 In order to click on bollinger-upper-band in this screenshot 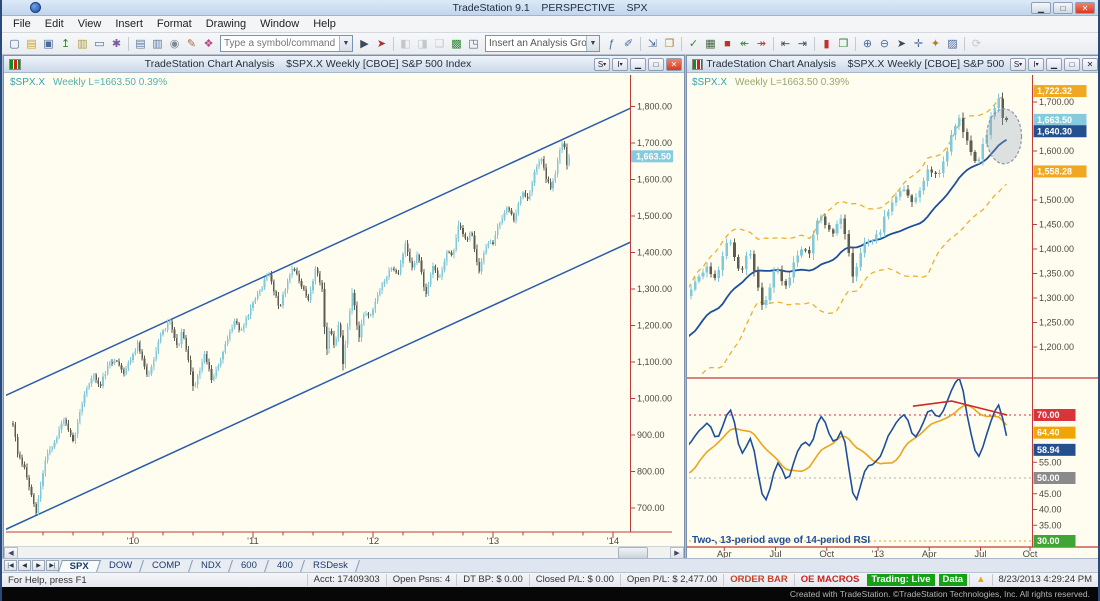, I will do `click(848, 191)`.